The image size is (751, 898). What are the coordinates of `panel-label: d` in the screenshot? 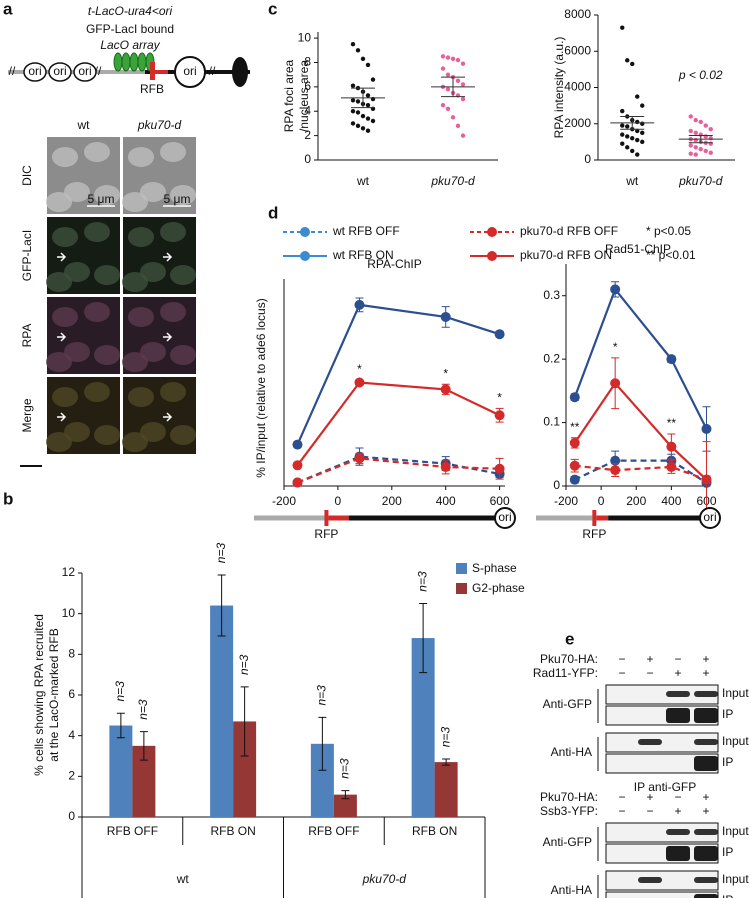 It's located at (273, 212).